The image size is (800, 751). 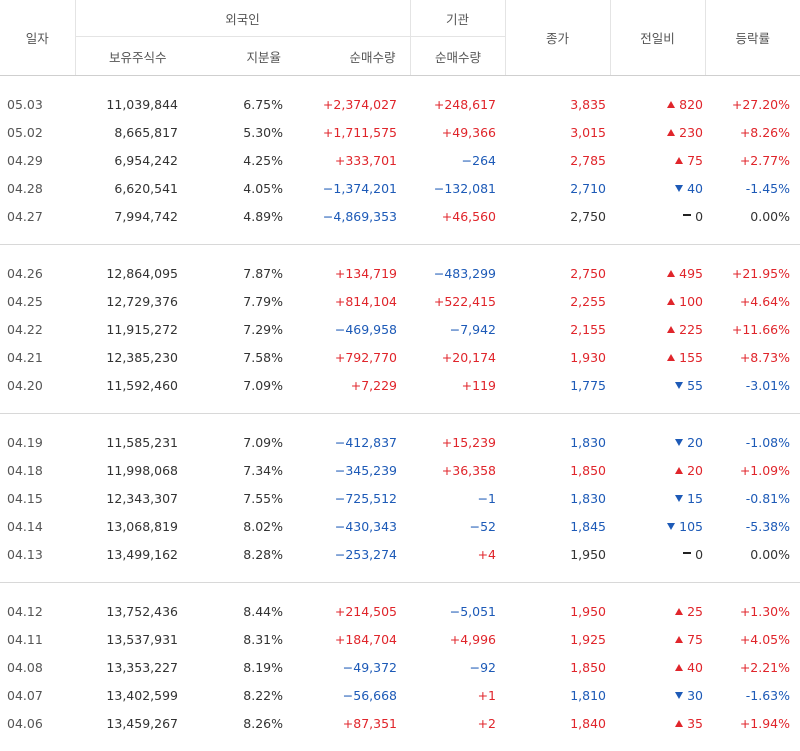 I want to click on close-price-cell: 1,930, so click(x=557, y=357).